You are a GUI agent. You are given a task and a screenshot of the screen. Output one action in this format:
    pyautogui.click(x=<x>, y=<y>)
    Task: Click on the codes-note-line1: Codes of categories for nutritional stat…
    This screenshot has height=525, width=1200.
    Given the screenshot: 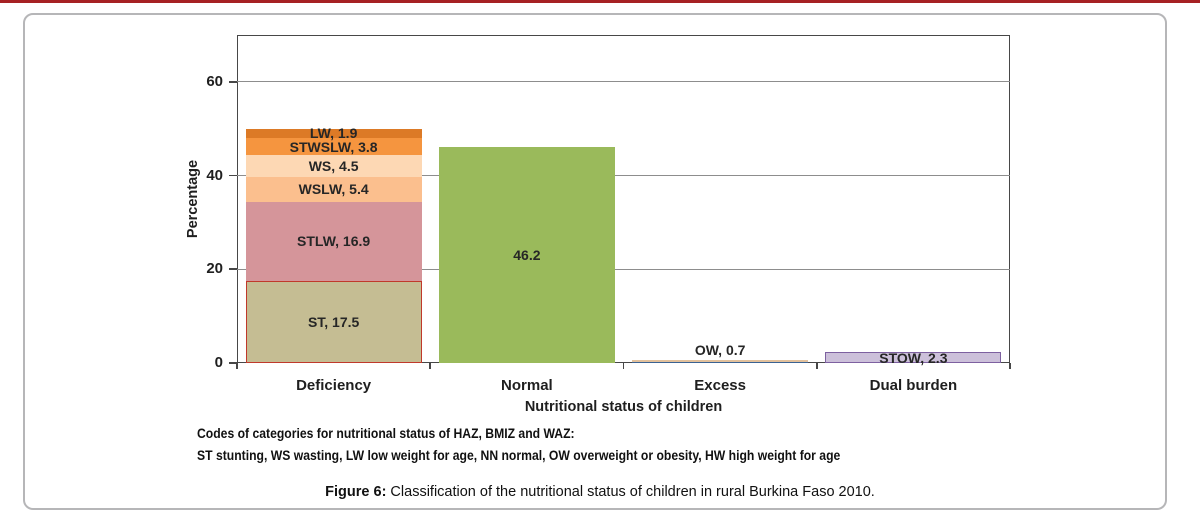 What is the action you would take?
    pyautogui.click(x=386, y=433)
    